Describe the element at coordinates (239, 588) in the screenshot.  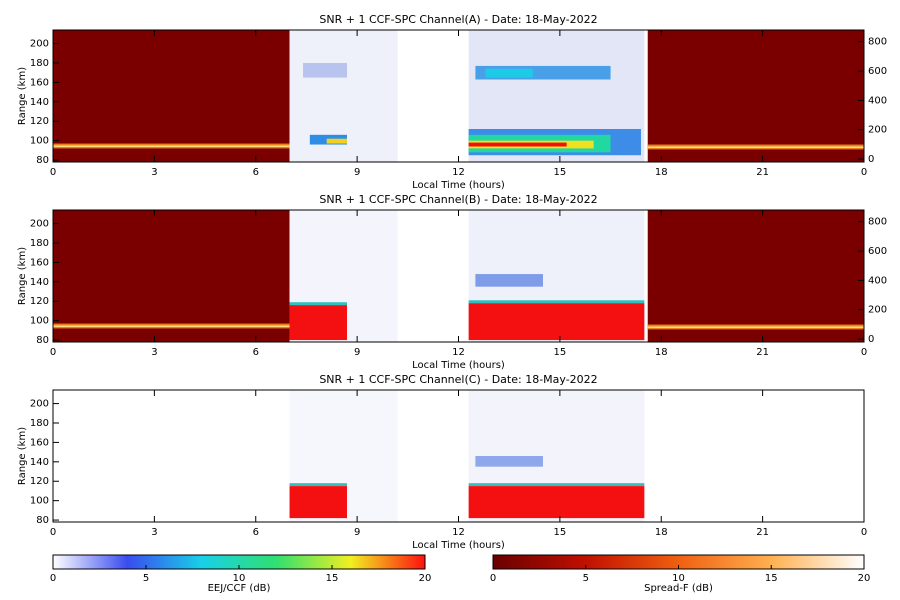
I see `colorbar-label: EEJ/CCF (dB)` at that location.